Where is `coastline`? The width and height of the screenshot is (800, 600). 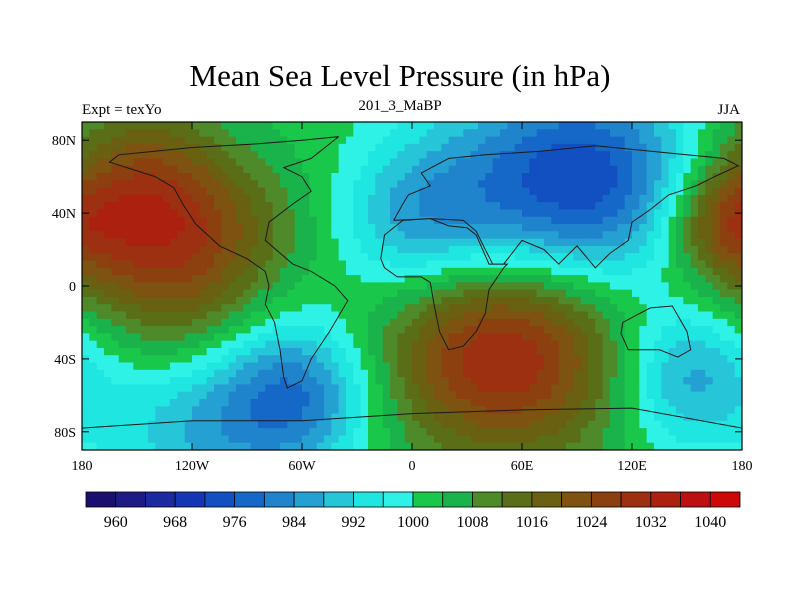
coastline is located at coordinates (228, 262).